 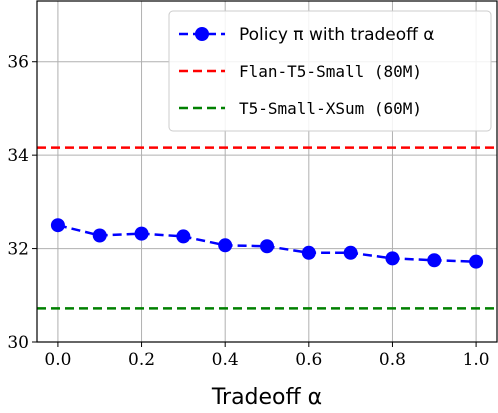 What do you see at coordinates (476, 360) in the screenshot?
I see `x-tick-label: 1.0` at bounding box center [476, 360].